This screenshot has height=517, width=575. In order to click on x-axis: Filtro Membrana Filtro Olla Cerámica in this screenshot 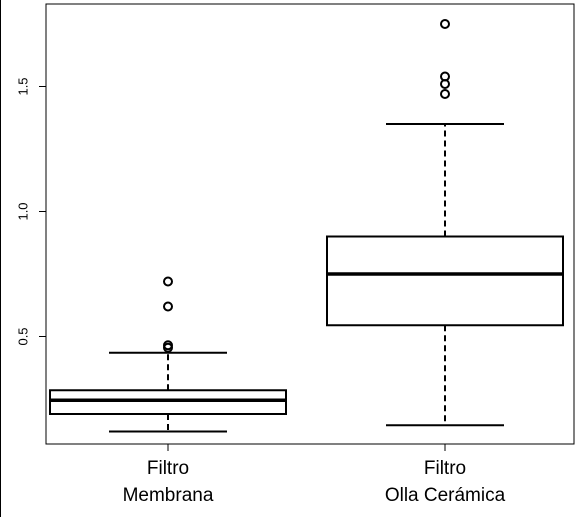, I will do `click(314, 475)`.